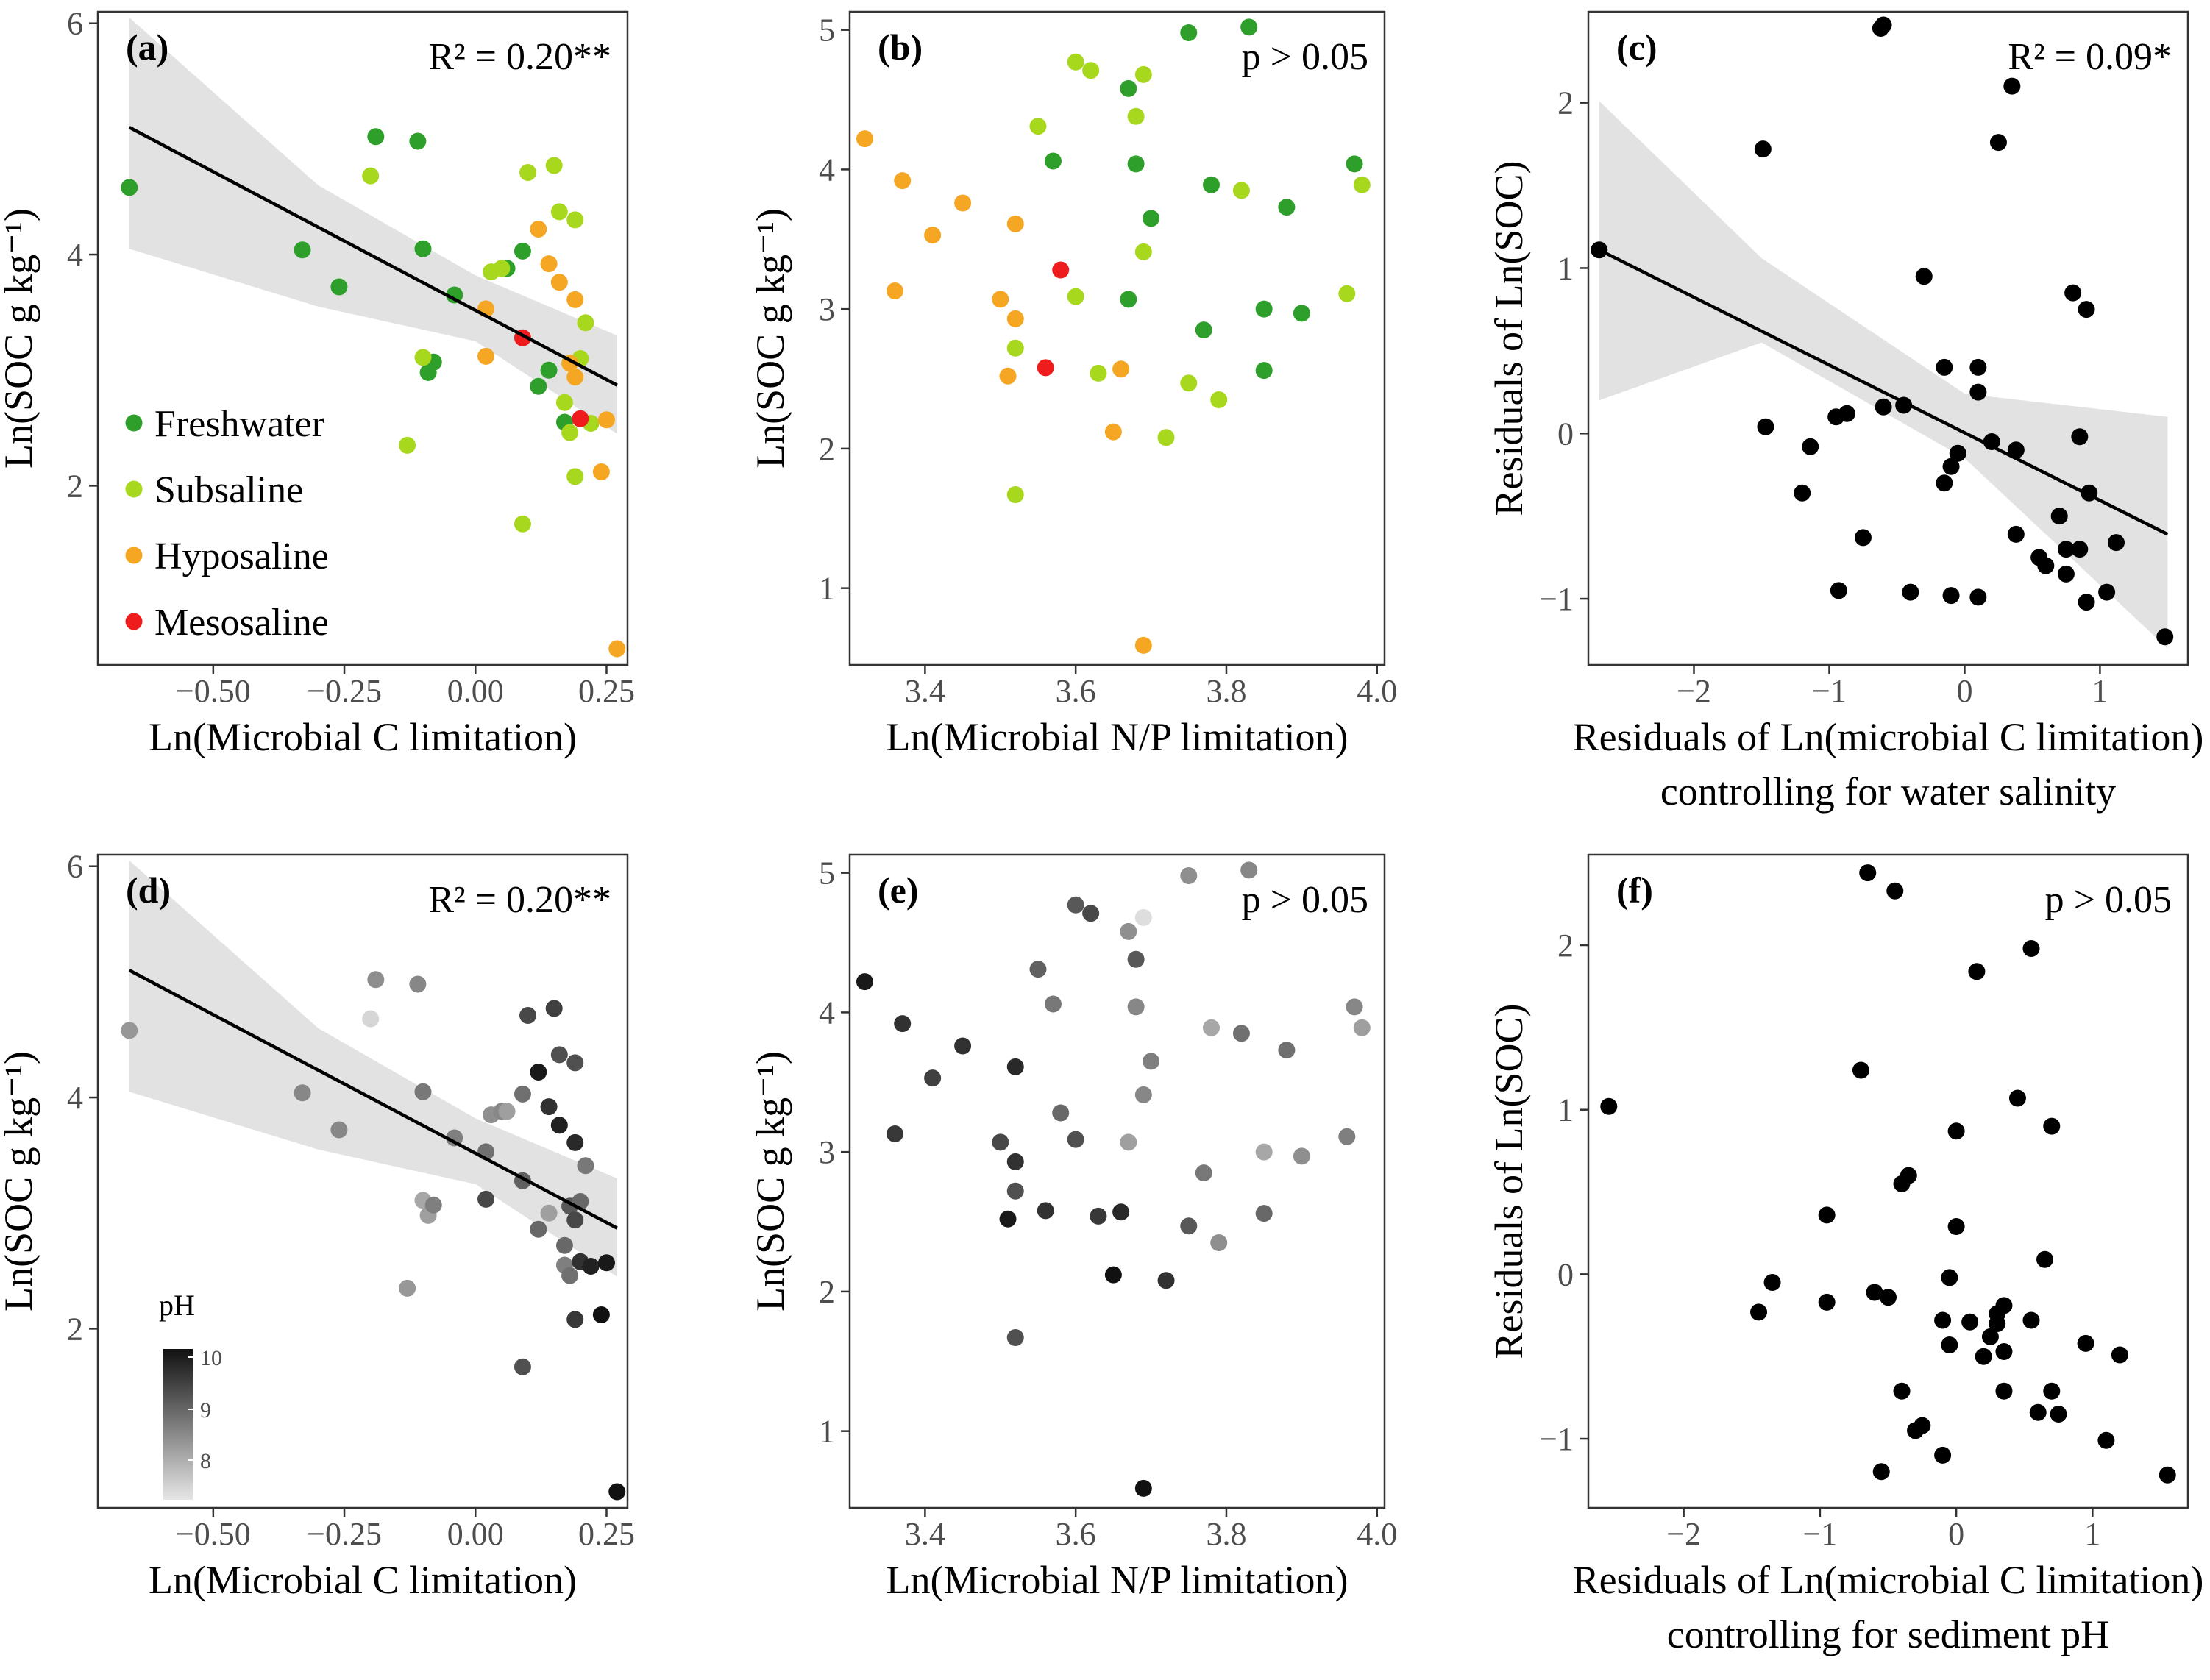 The image size is (2210, 1680). I want to click on panel-label: (b), so click(900, 47).